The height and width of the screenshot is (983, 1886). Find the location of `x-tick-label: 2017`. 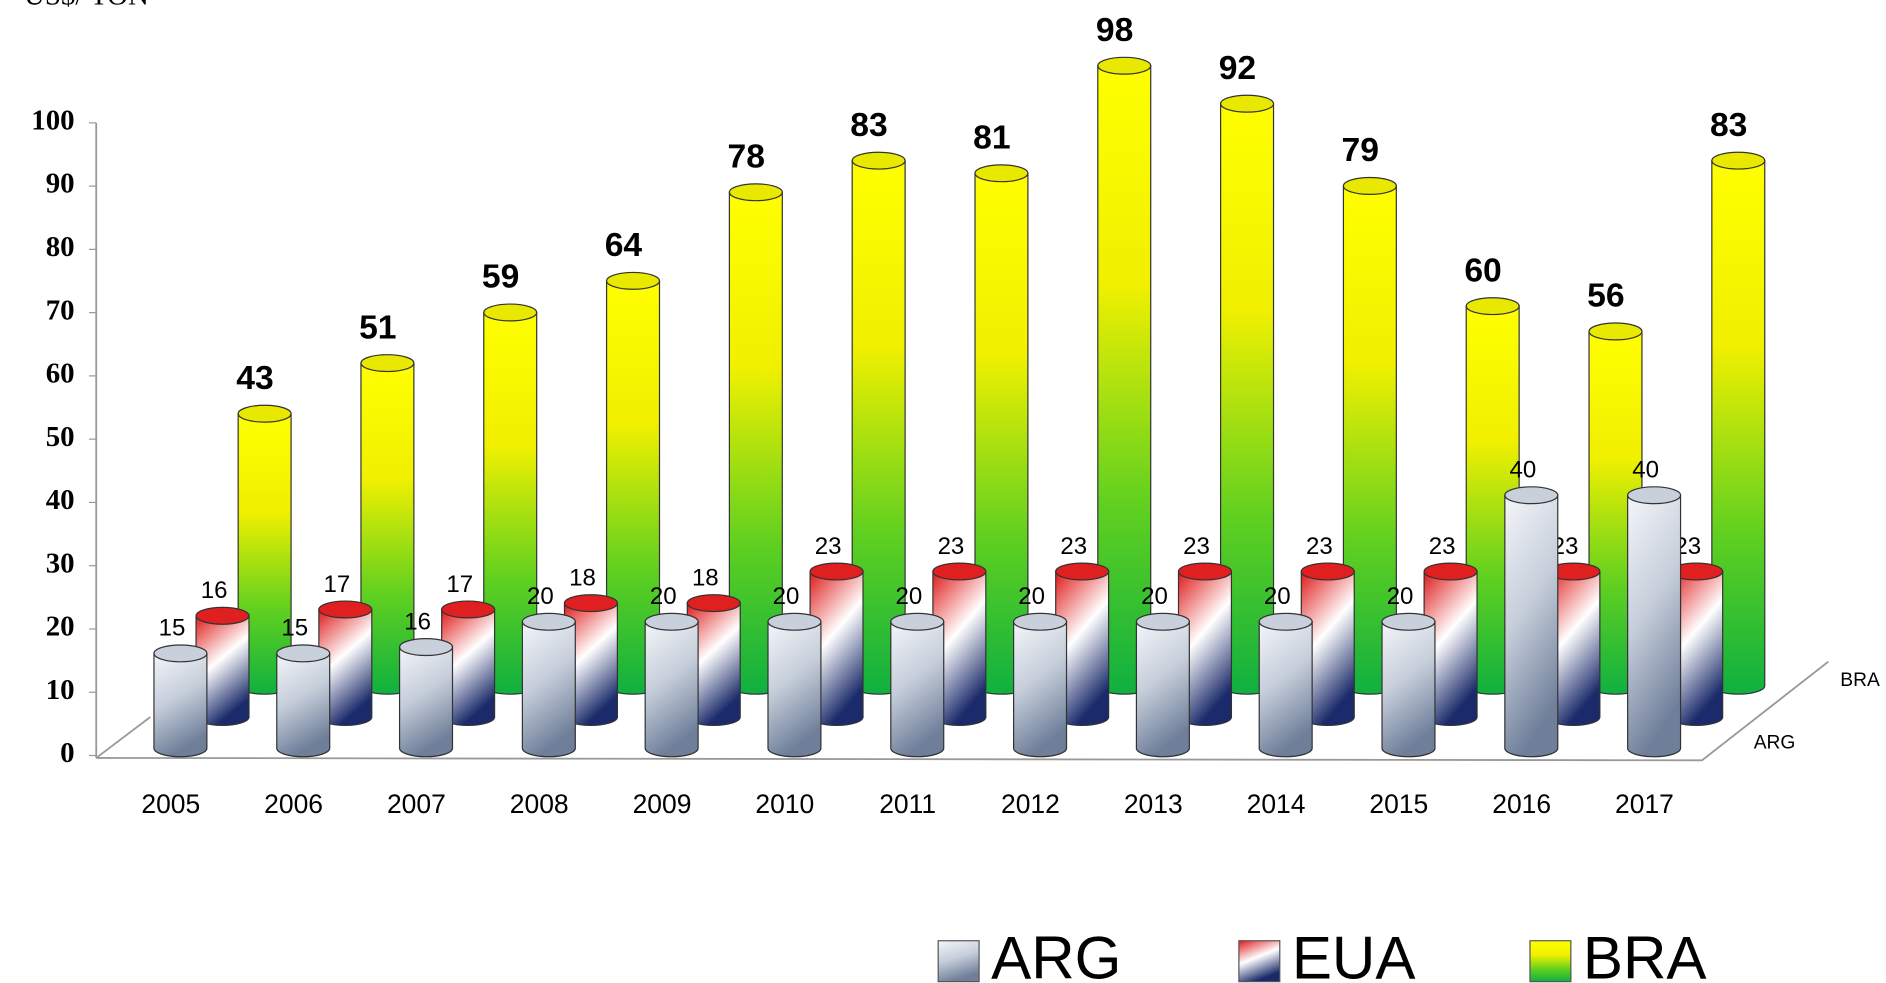

x-tick-label: 2017 is located at coordinates (1644, 804).